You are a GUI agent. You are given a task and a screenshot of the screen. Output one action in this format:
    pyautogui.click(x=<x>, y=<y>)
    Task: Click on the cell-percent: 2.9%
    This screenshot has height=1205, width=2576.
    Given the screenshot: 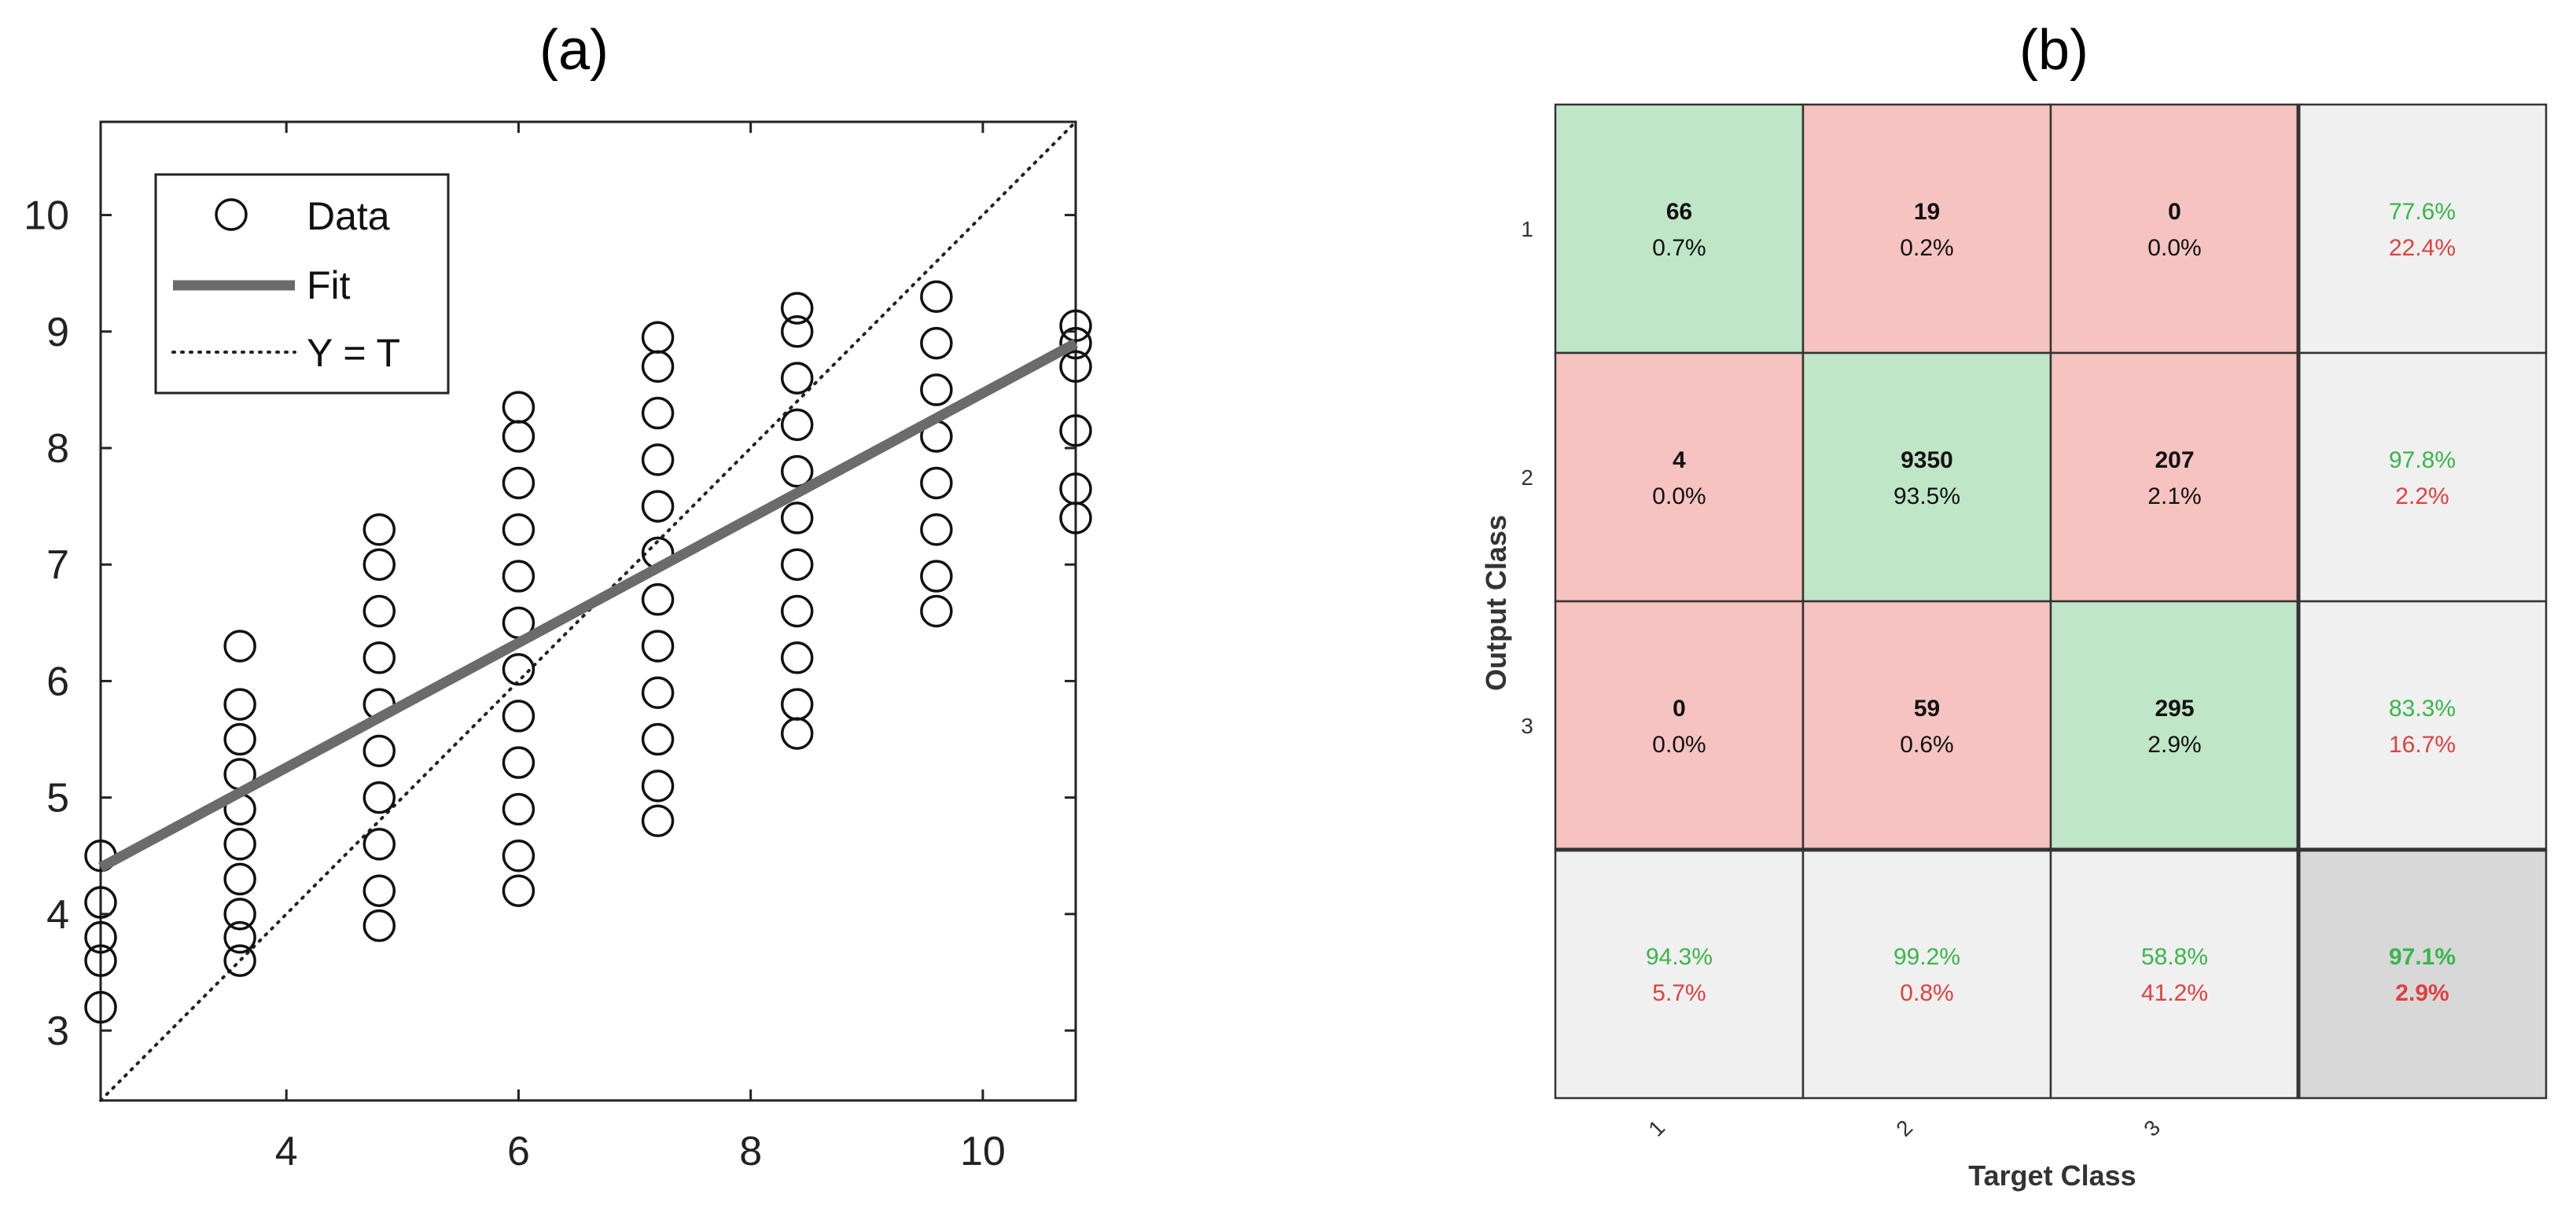 What is the action you would take?
    pyautogui.click(x=2174, y=745)
    